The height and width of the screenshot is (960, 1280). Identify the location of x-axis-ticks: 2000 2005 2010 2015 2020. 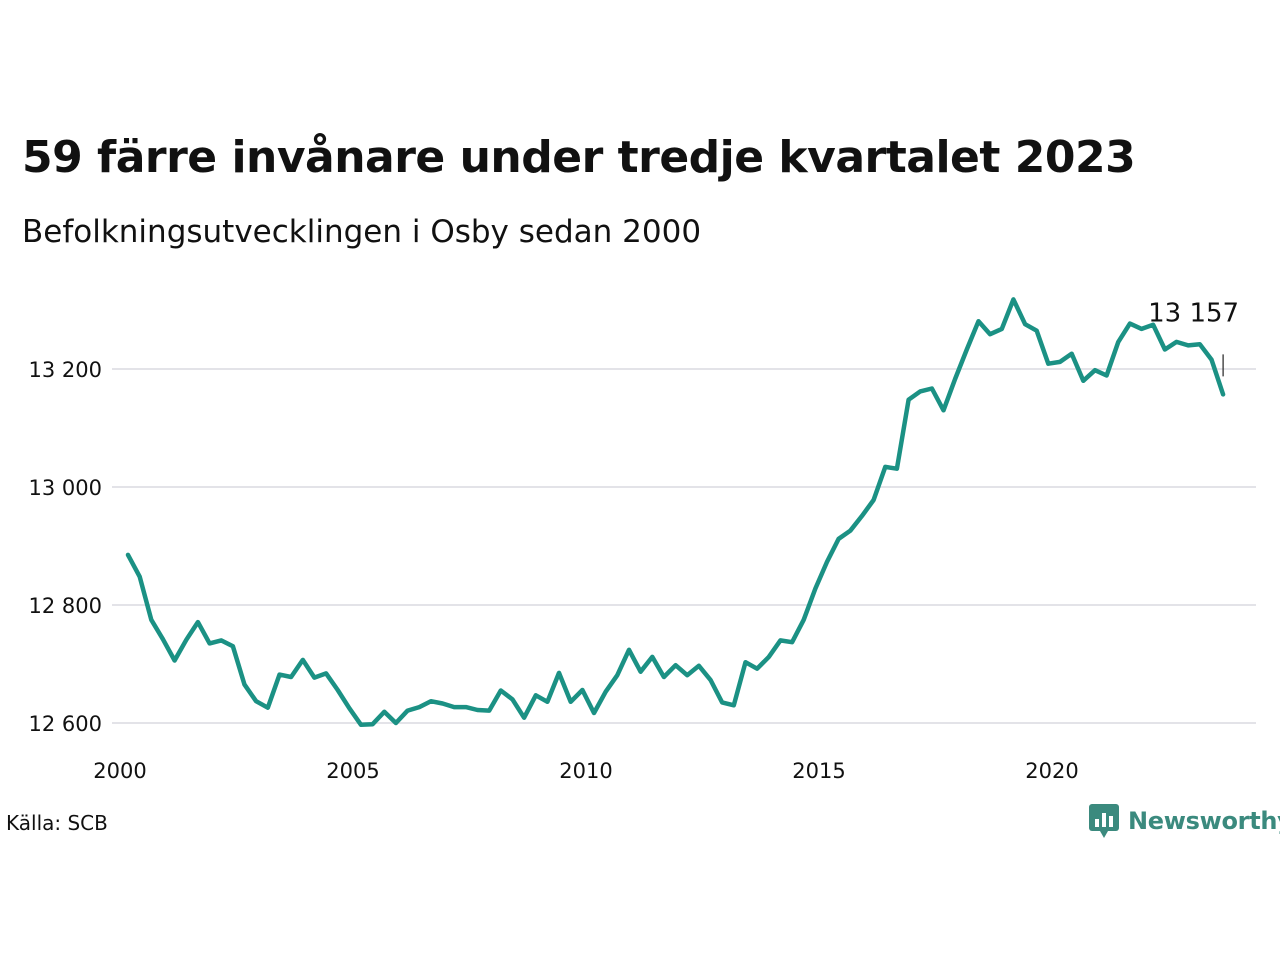
(585, 771).